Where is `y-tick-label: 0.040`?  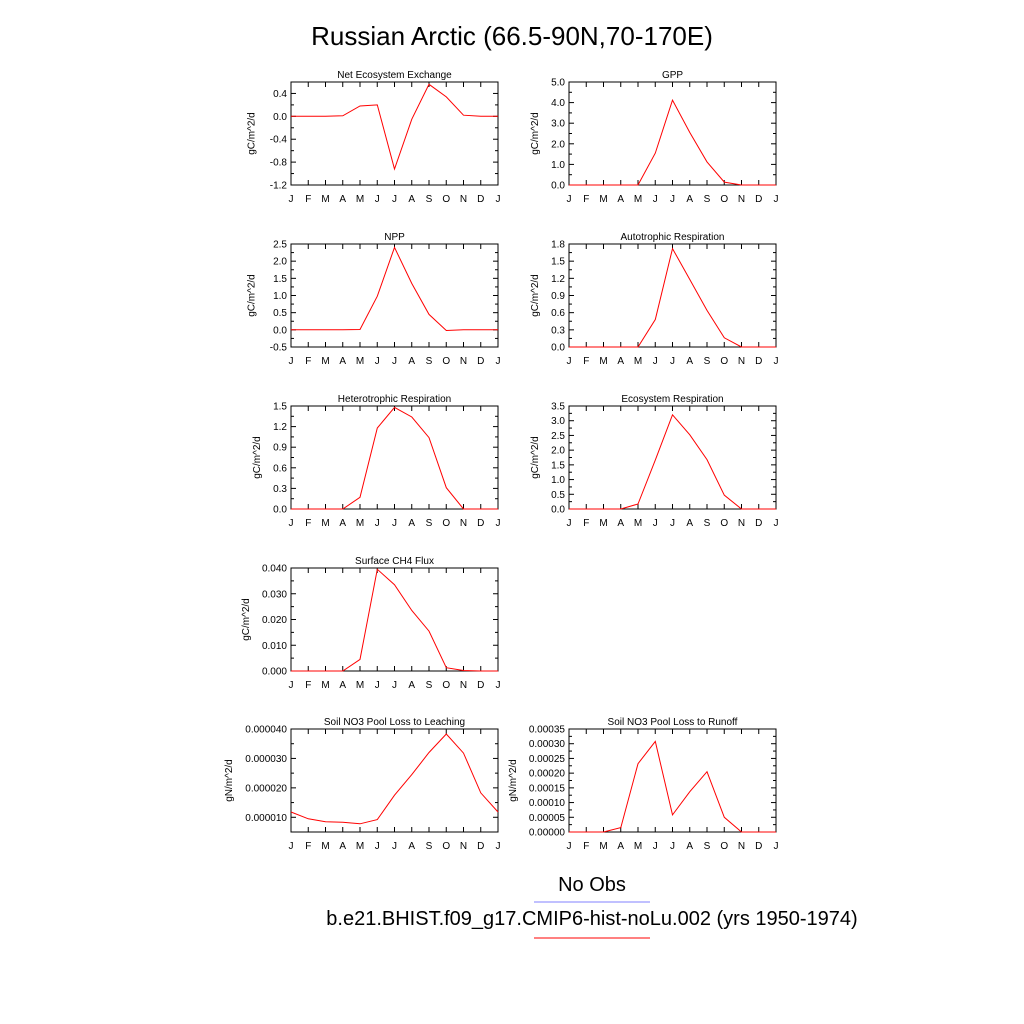
y-tick-label: 0.040 is located at coordinates (274, 569).